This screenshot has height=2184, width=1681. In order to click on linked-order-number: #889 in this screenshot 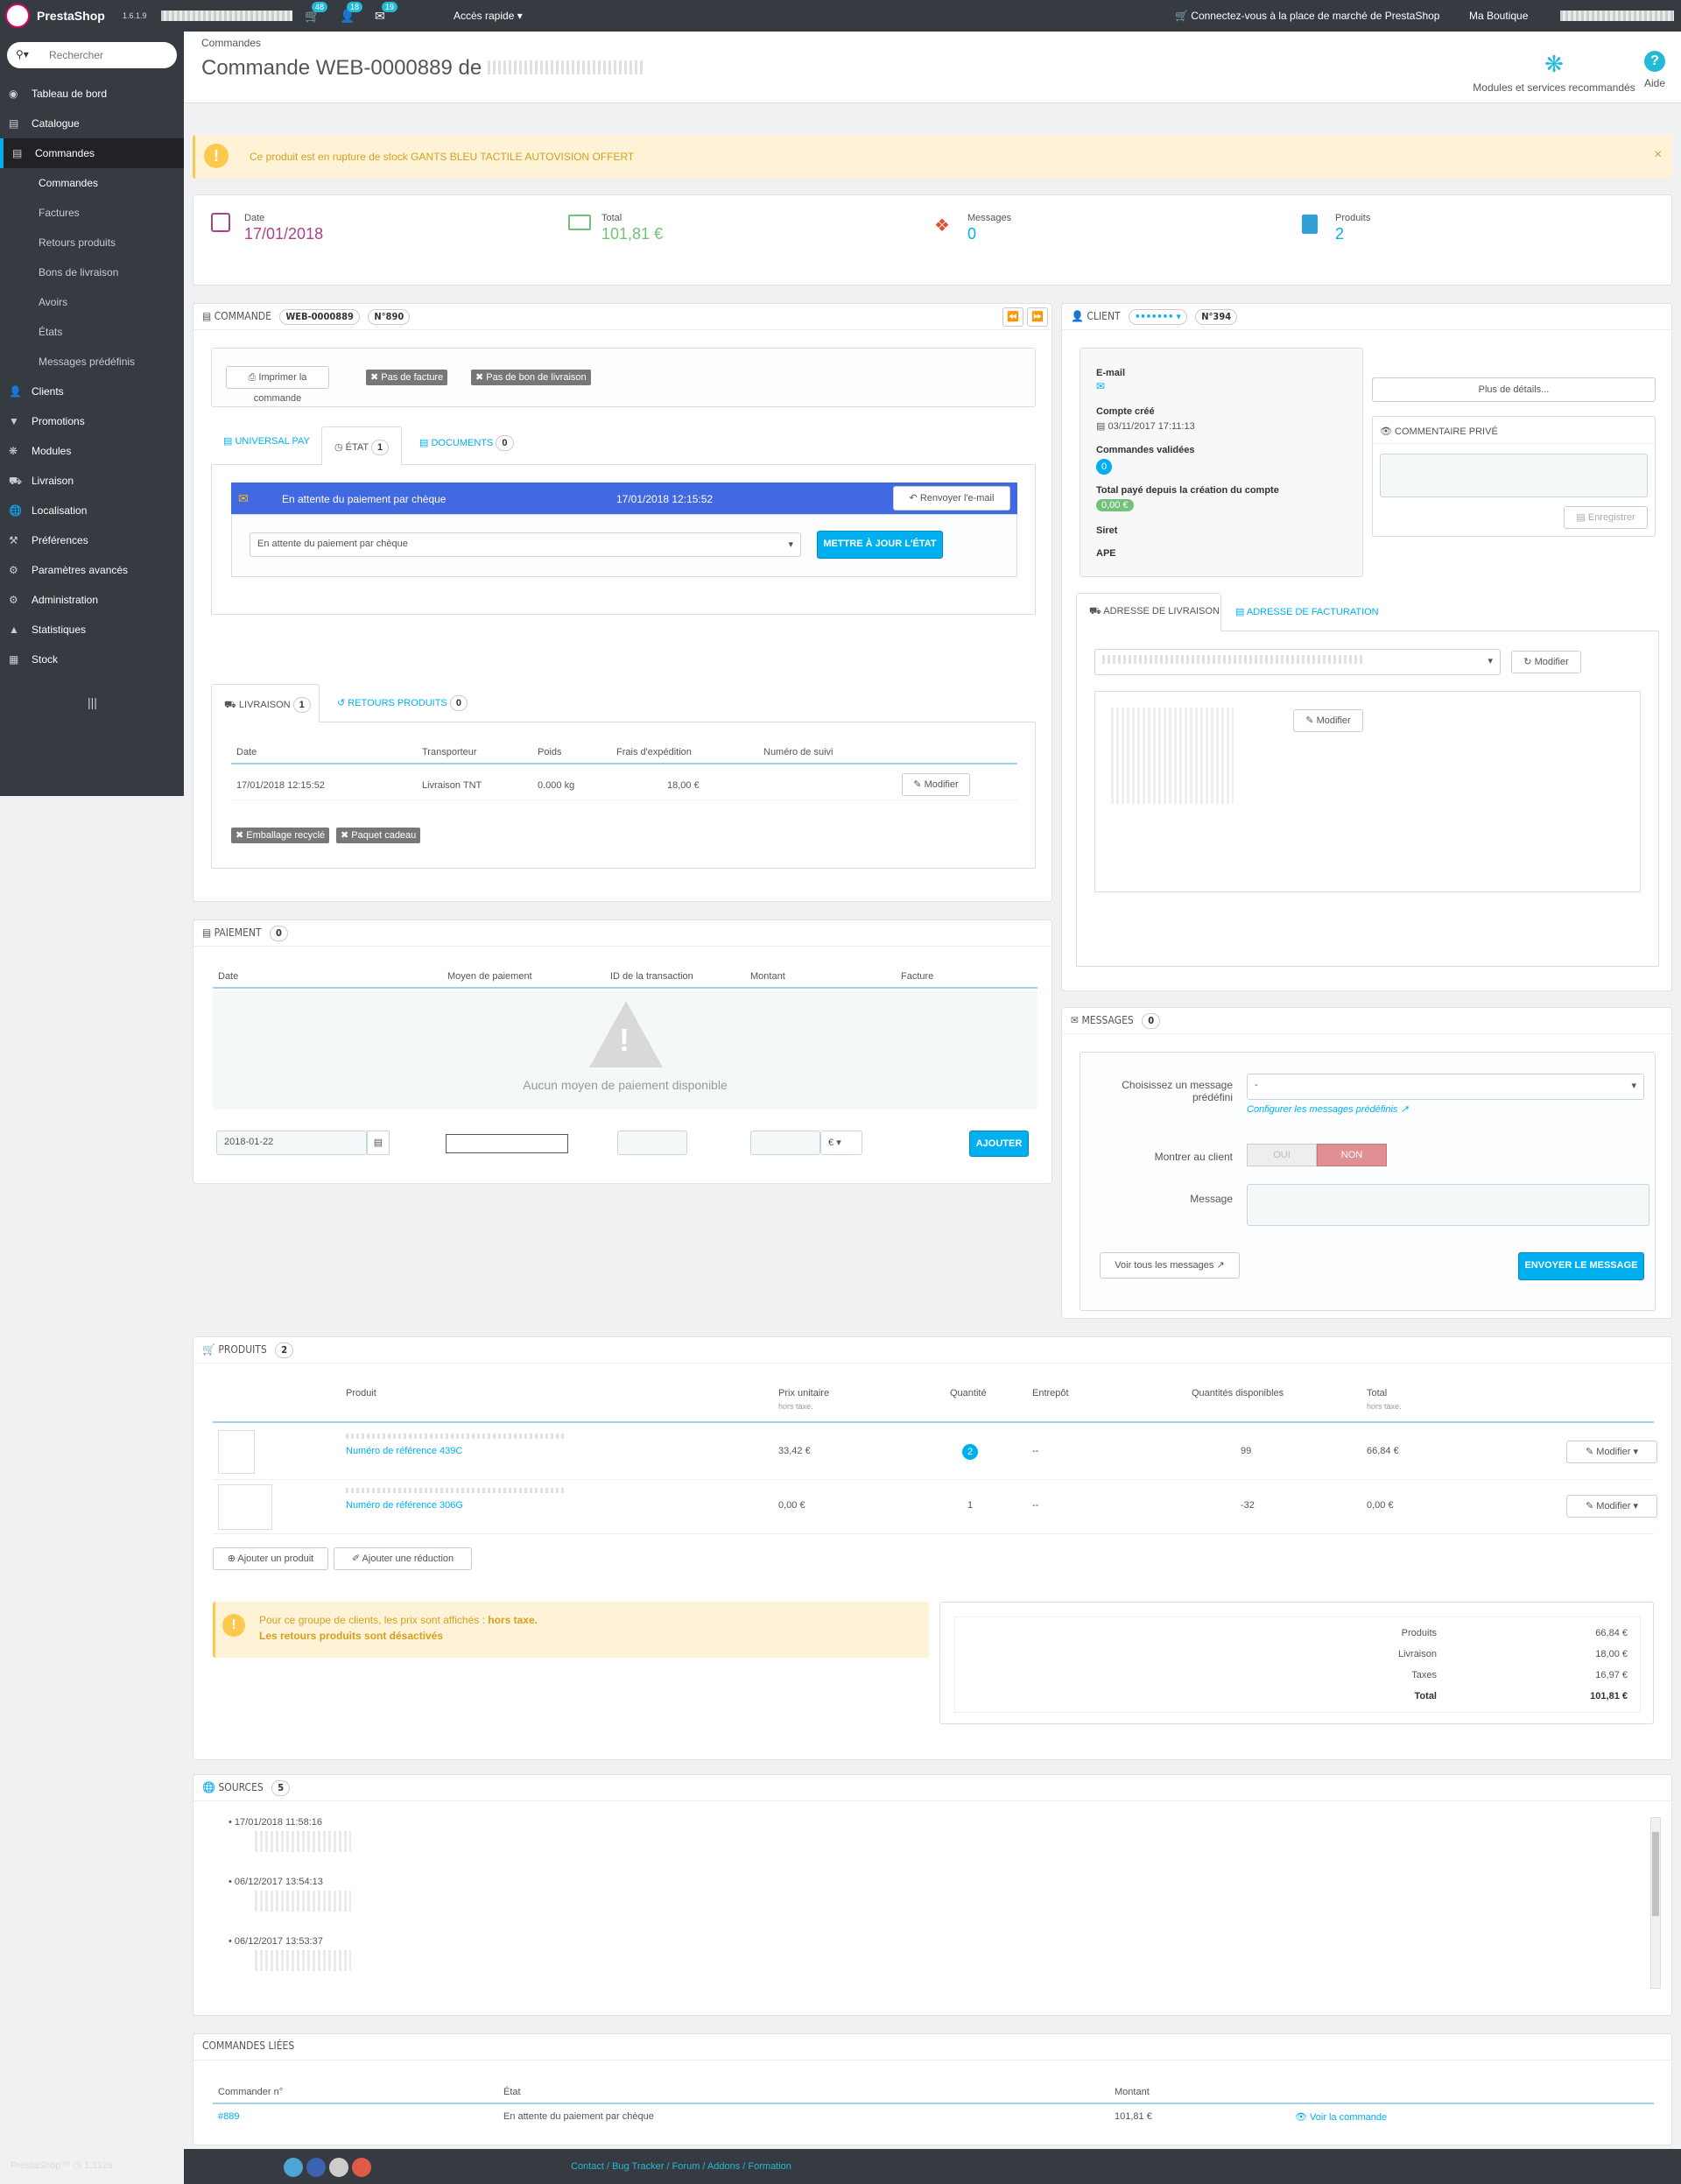, I will do `click(229, 2116)`.